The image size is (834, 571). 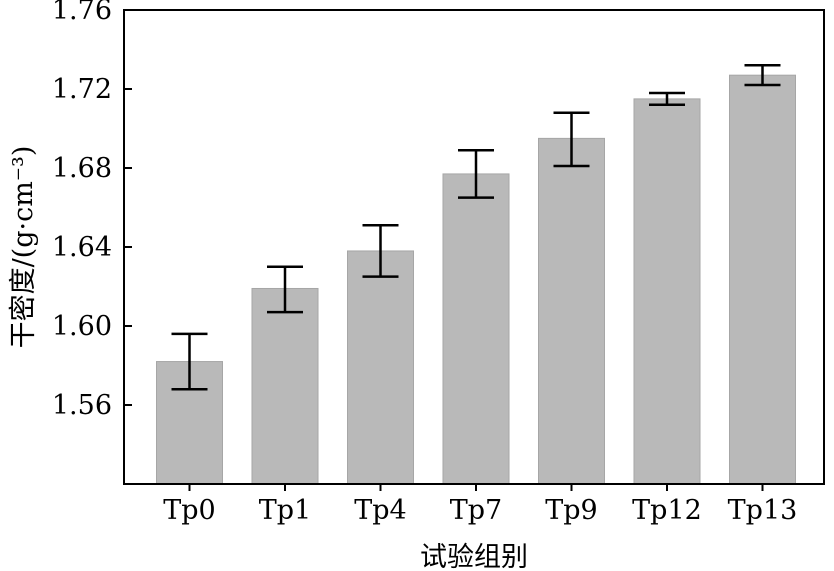 I want to click on y-tick-label: 1.60, so click(x=82, y=326).